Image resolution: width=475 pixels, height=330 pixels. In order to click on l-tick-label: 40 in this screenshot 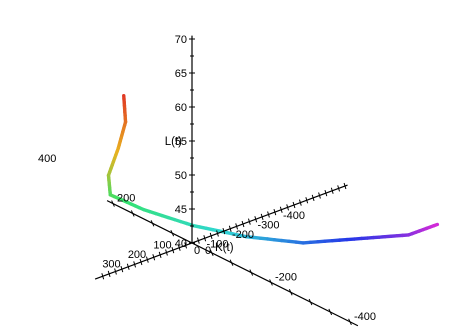, I will do `click(181, 244)`.